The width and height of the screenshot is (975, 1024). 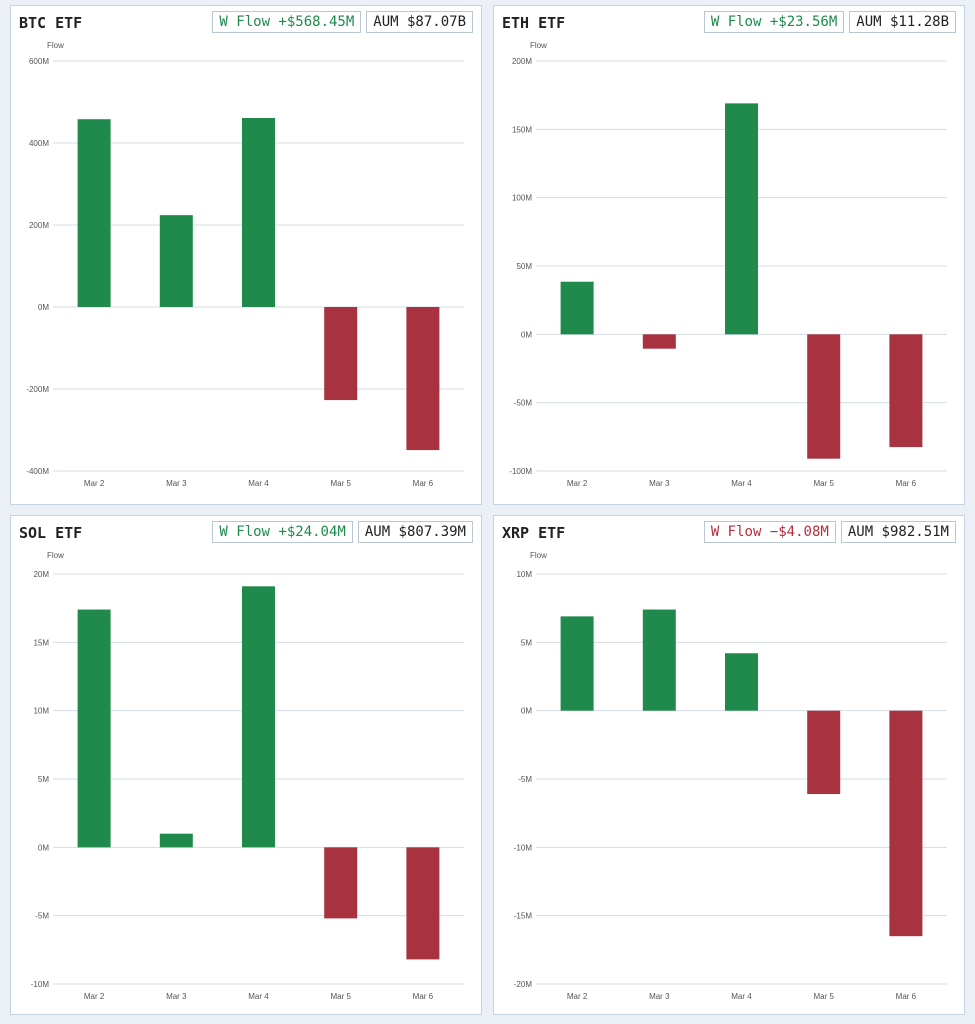 I want to click on y-tick-label: 400M, so click(x=39, y=143).